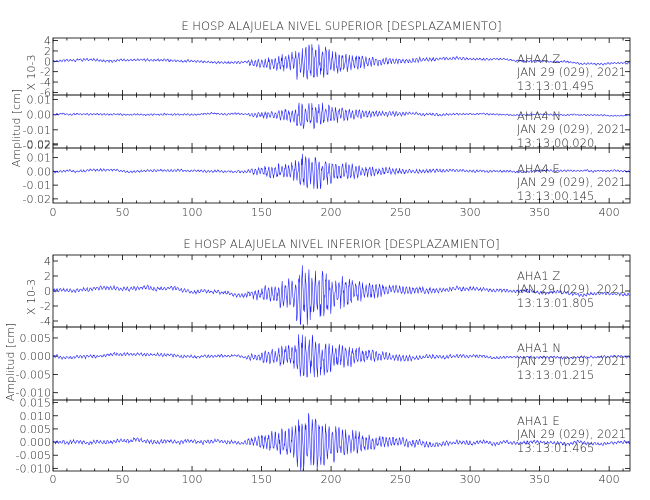  What do you see at coordinates (555, 143) in the screenshot?
I see `time-label: 13:13:00.020` at bounding box center [555, 143].